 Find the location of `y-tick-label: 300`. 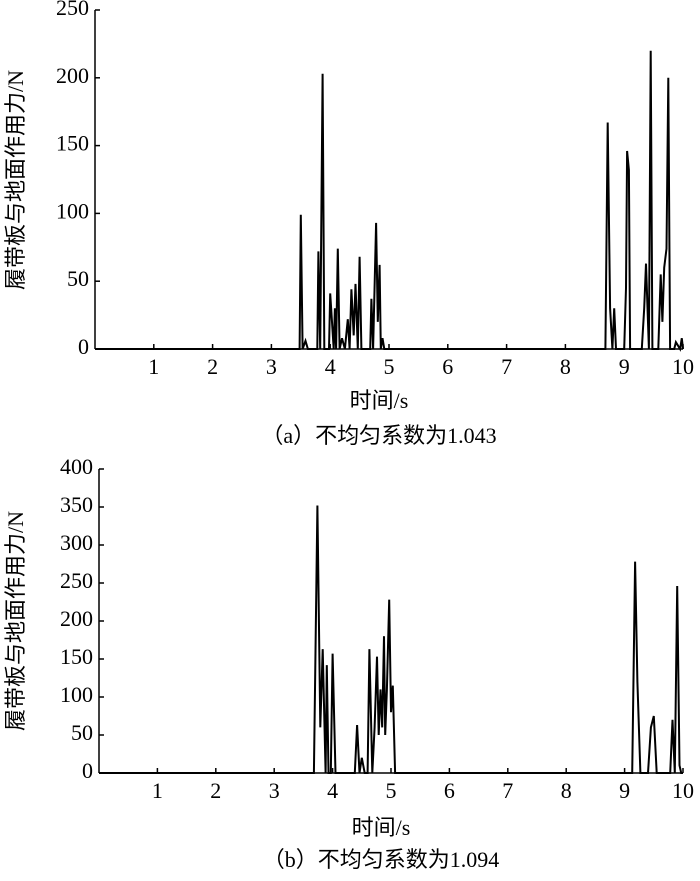

y-tick-label: 300 is located at coordinates (76, 542).